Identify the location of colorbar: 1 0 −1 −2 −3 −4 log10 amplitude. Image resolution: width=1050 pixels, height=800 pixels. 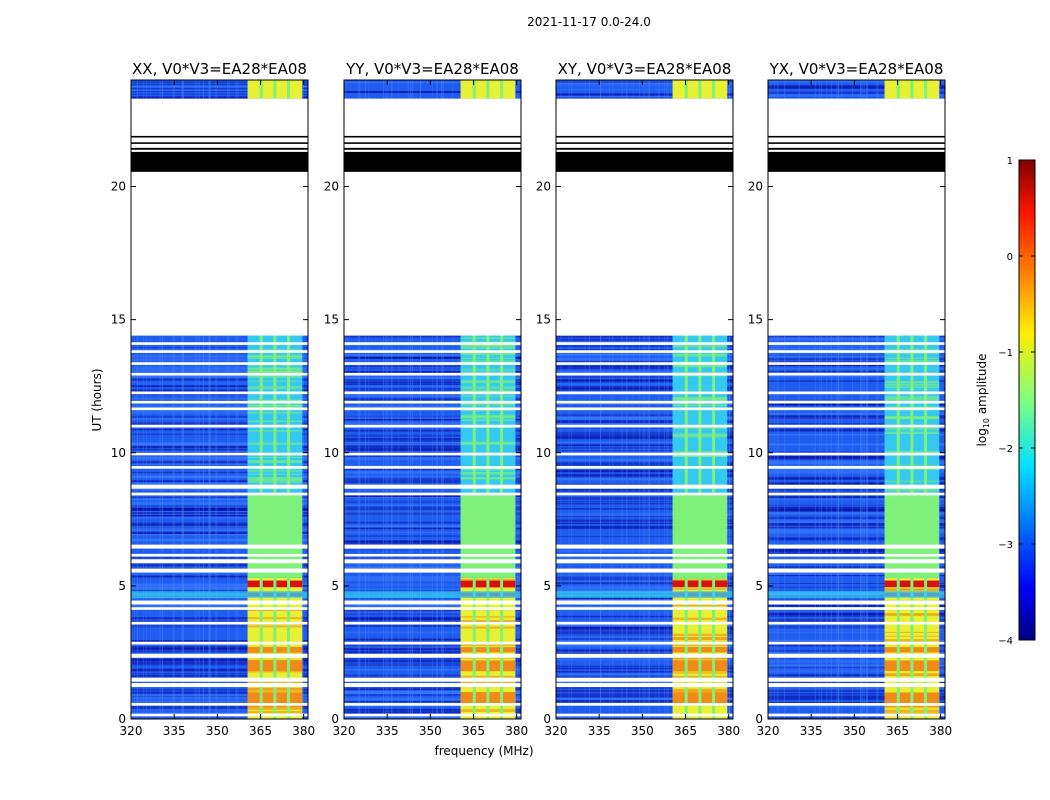
(1005, 401).